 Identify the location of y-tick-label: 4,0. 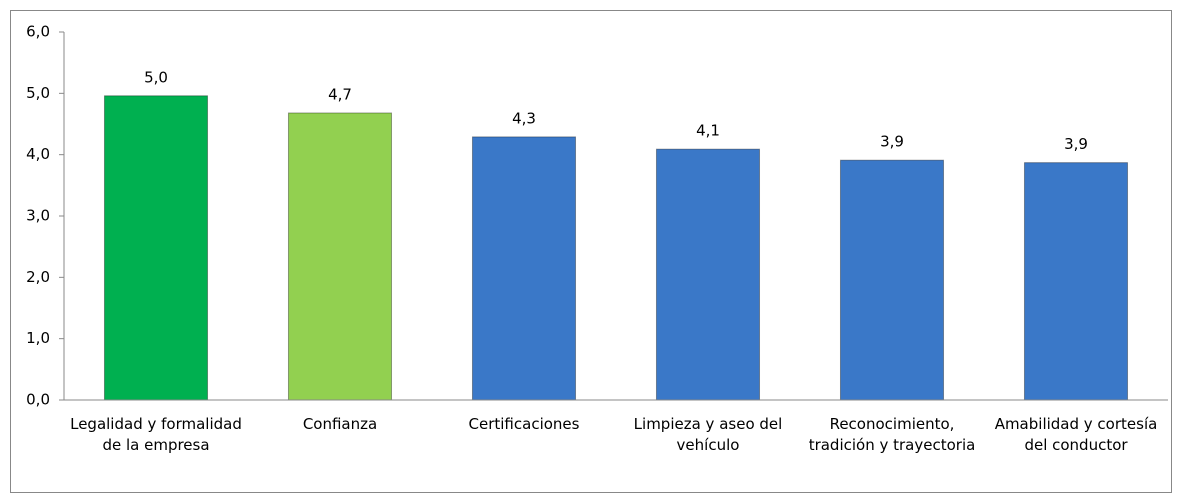
(38, 154).